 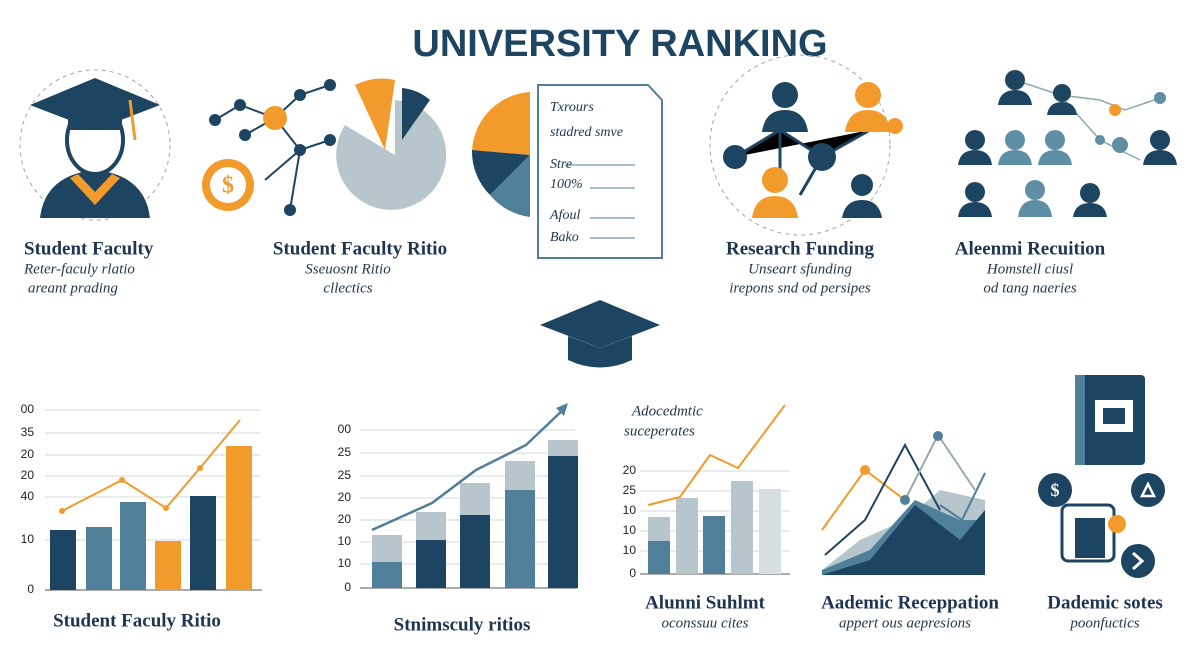 I want to click on panel-heading: Student Faculty Ritio, so click(x=360, y=248).